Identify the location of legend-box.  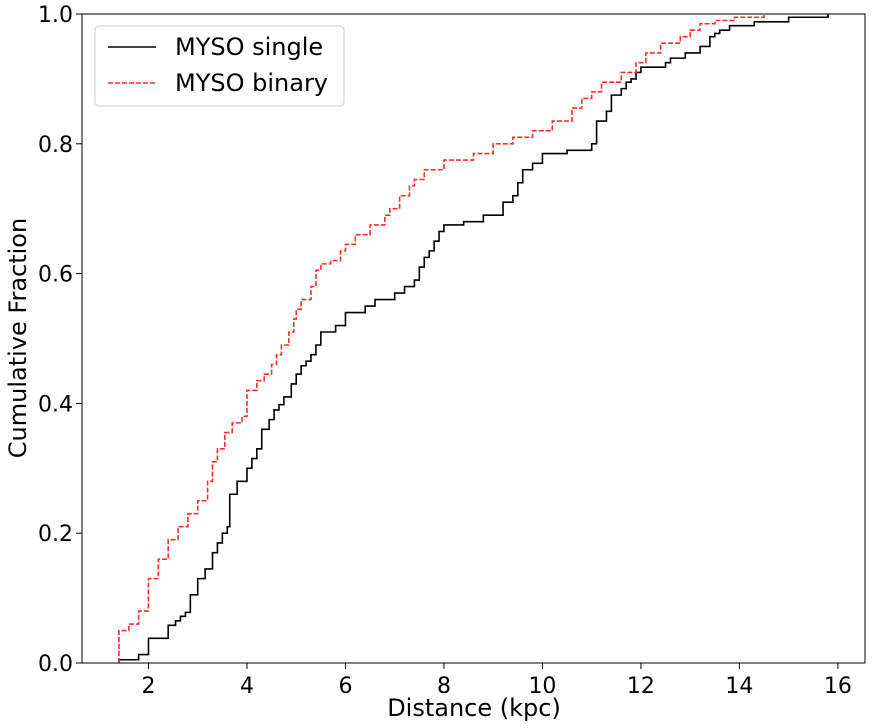
(219, 66).